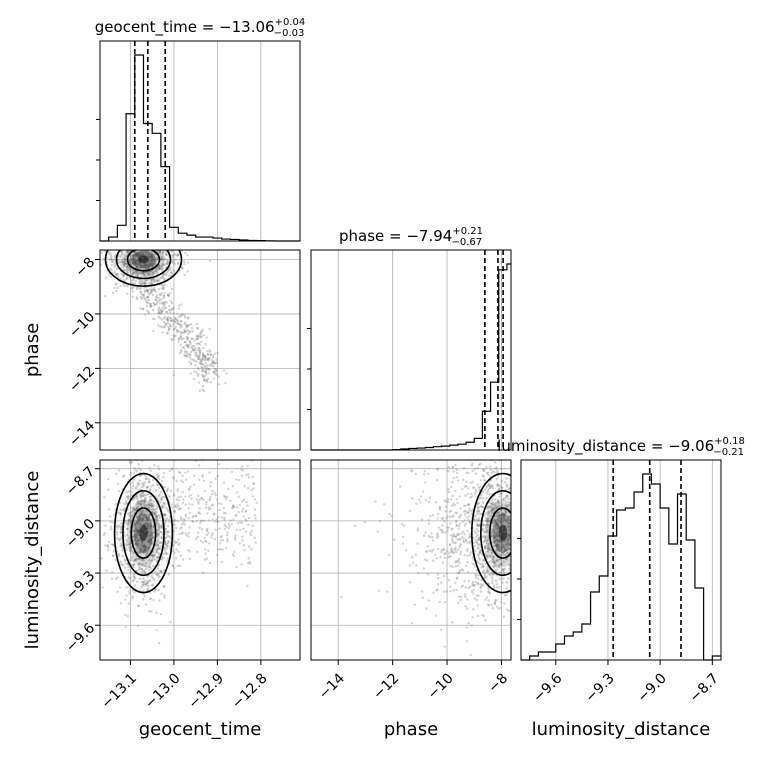  What do you see at coordinates (332, 686) in the screenshot?
I see `x-tick-label: −14` at bounding box center [332, 686].